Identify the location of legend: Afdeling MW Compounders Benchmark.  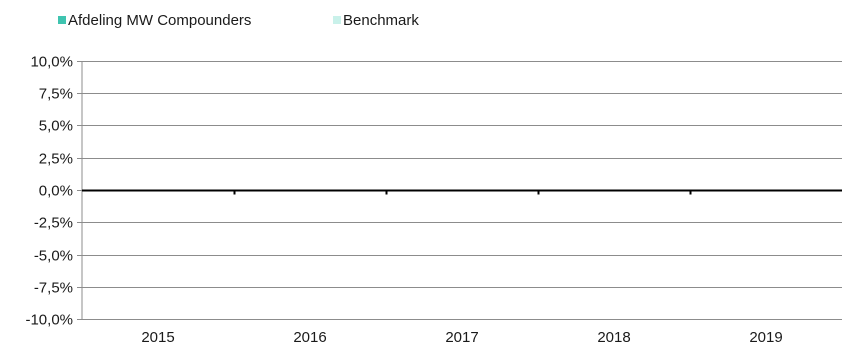
(238, 20).